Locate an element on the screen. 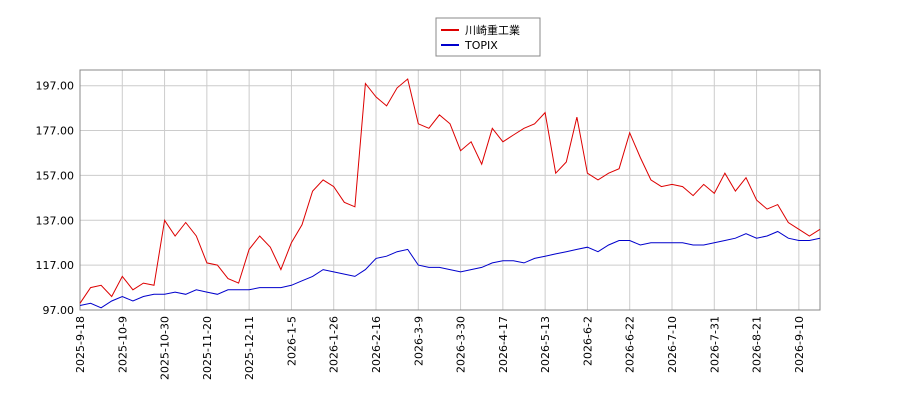  x-tick-label: 2026-8-21 is located at coordinates (757, 344).